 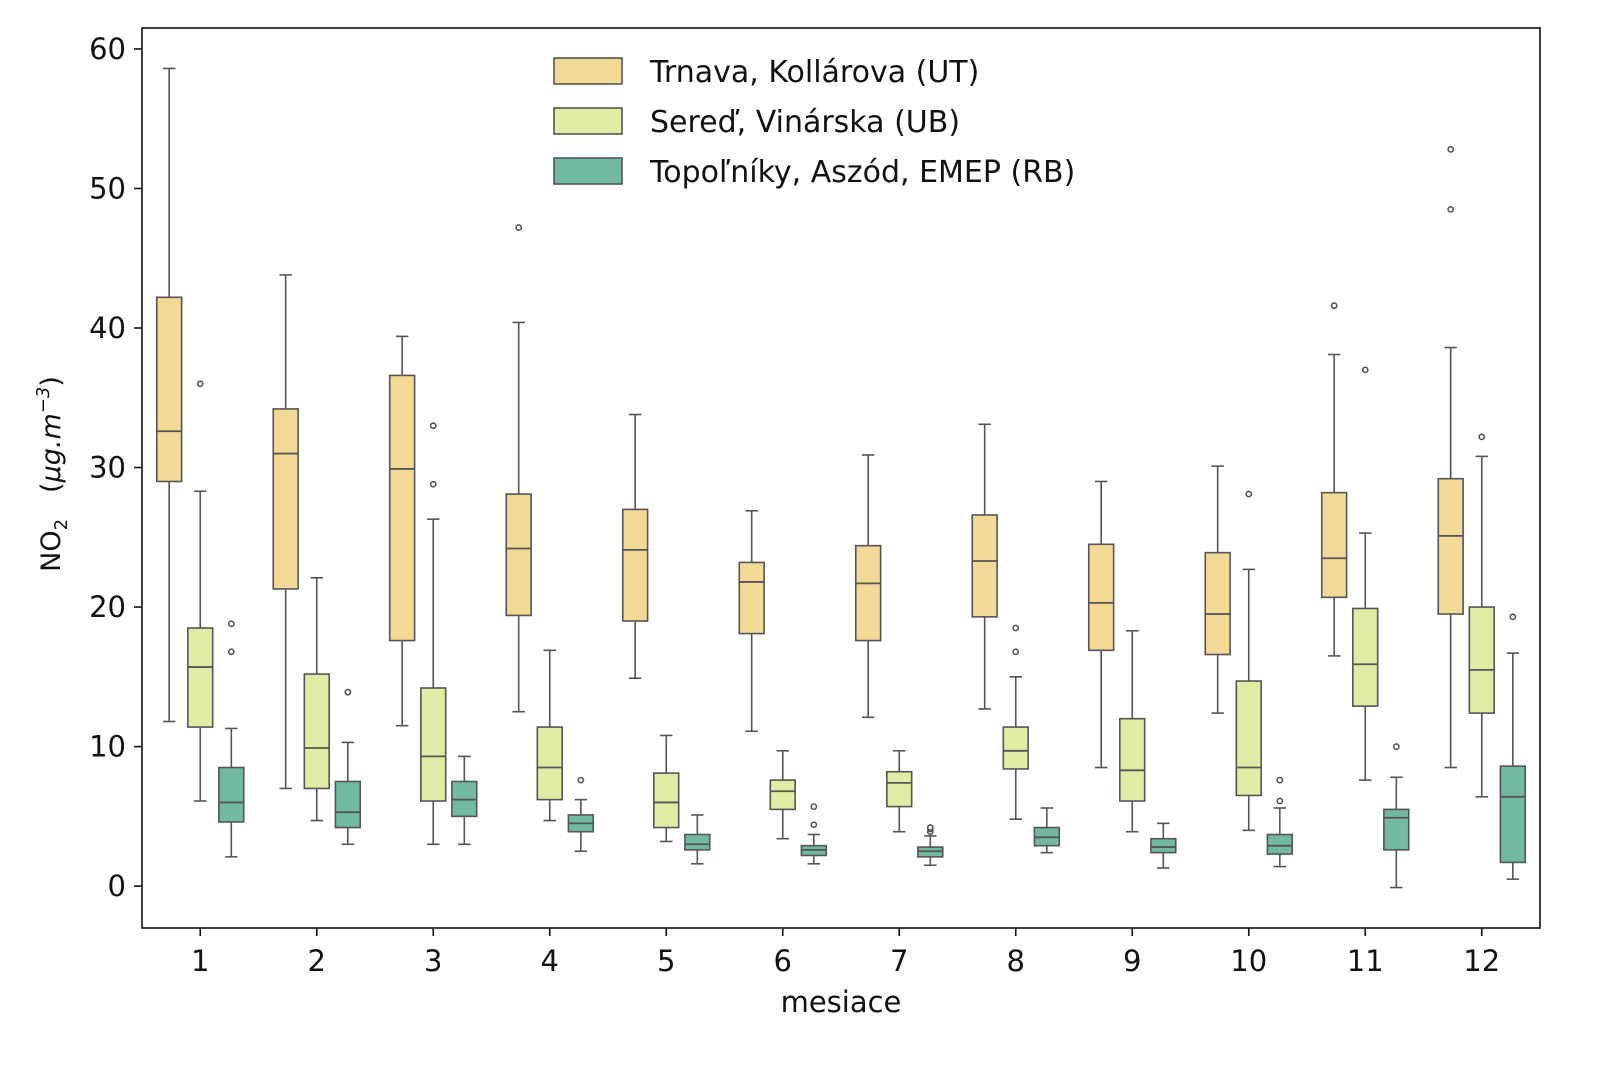 What do you see at coordinates (433, 961) in the screenshot?
I see `x-tick-label: 3` at bounding box center [433, 961].